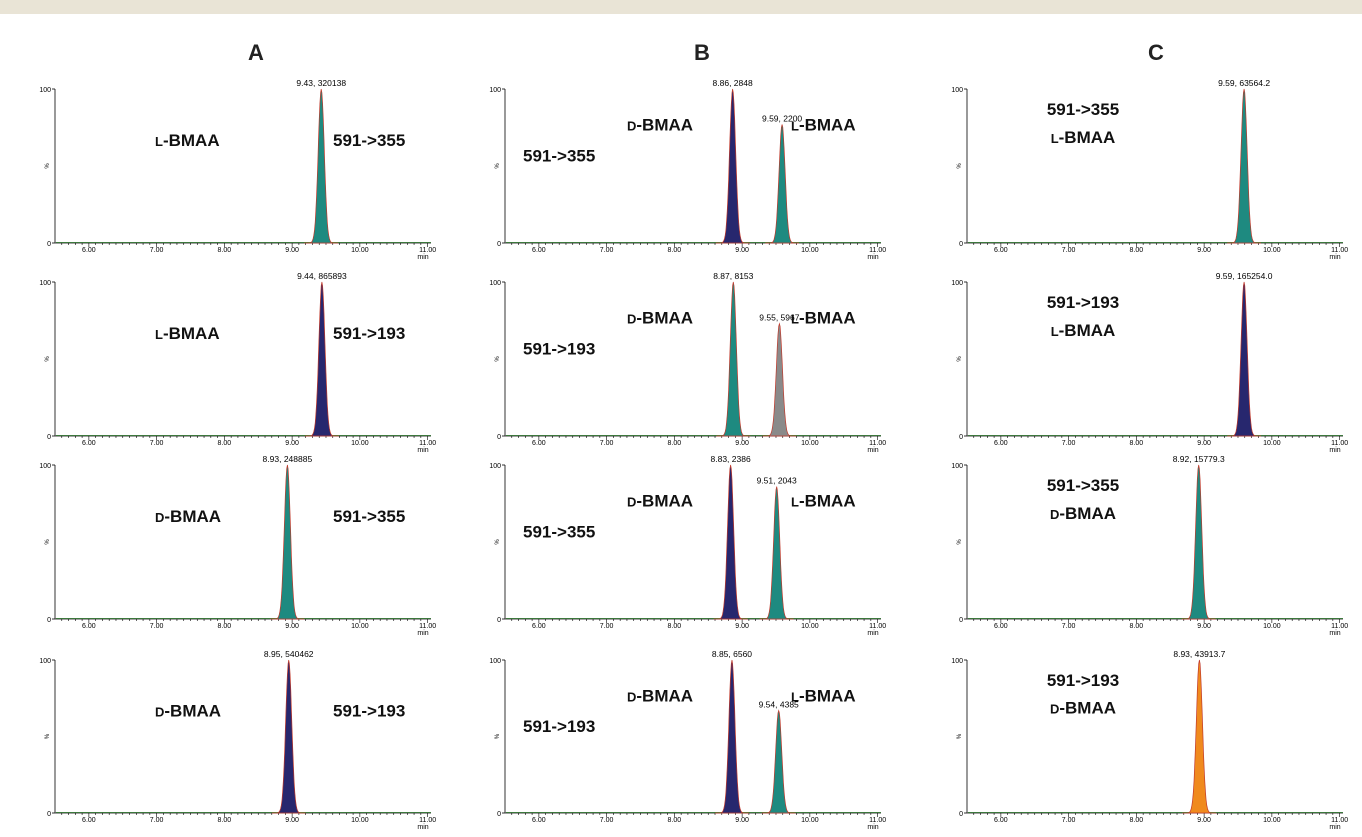 The width and height of the screenshot is (1362, 837). I want to click on column-header-b: B, so click(702, 52).